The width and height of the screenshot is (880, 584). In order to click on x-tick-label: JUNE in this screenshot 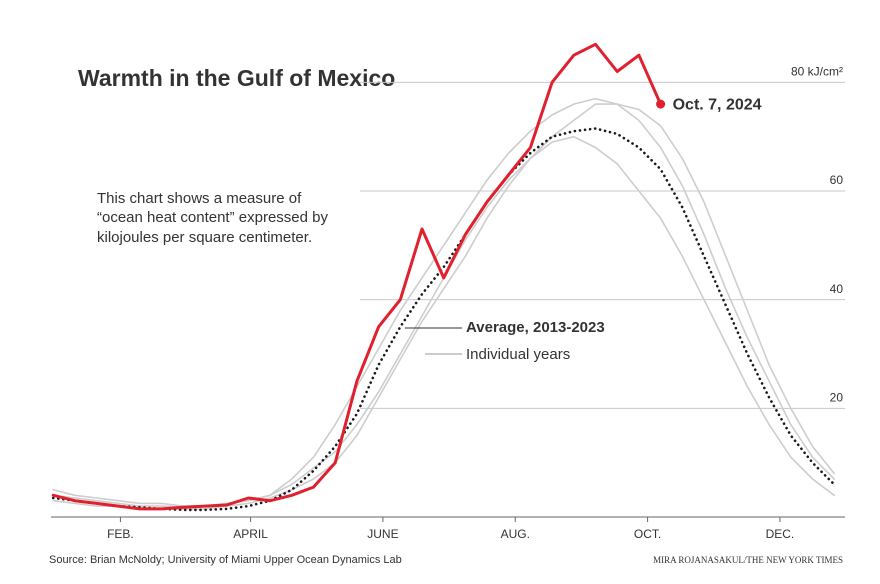, I will do `click(382, 534)`.